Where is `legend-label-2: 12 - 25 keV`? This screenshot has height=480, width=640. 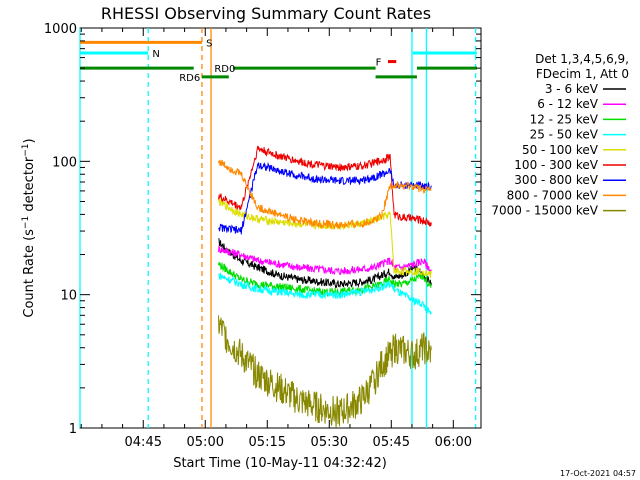 legend-label-2: 12 - 25 keV is located at coordinates (564, 119).